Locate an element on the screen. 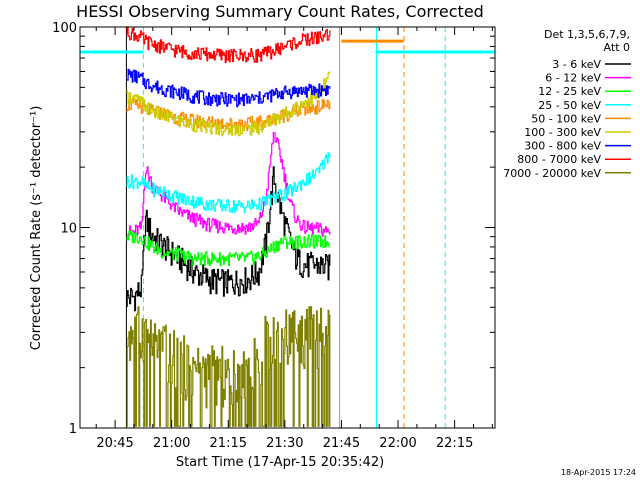 This screenshot has height=480, width=640. y-tick-label: 10 is located at coordinates (68, 229).